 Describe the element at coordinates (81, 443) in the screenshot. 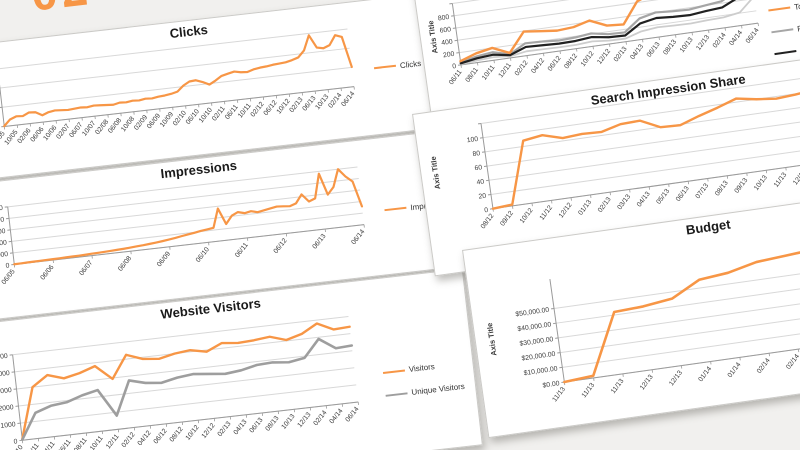

I see `svg-text: 08/11` at that location.